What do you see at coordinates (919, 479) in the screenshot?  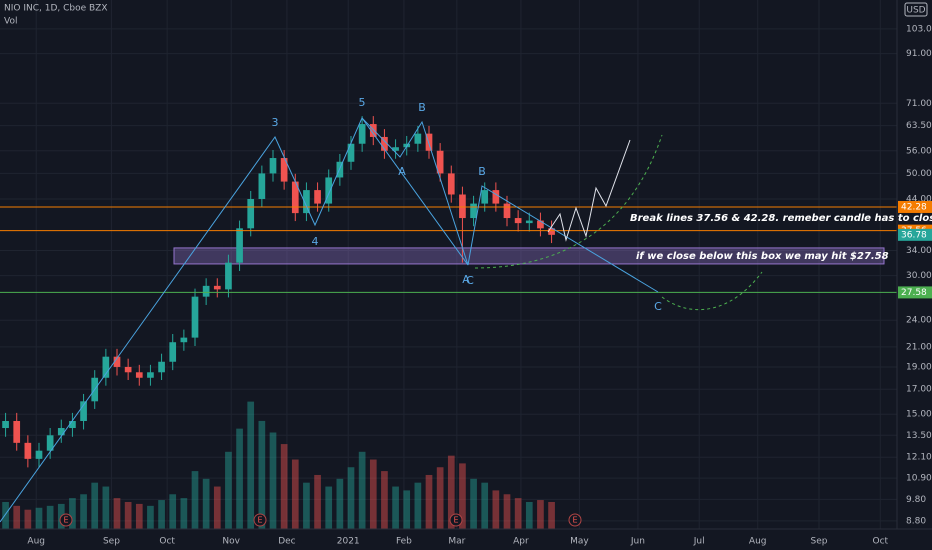 I see `y-tick-label: 10.90` at bounding box center [919, 479].